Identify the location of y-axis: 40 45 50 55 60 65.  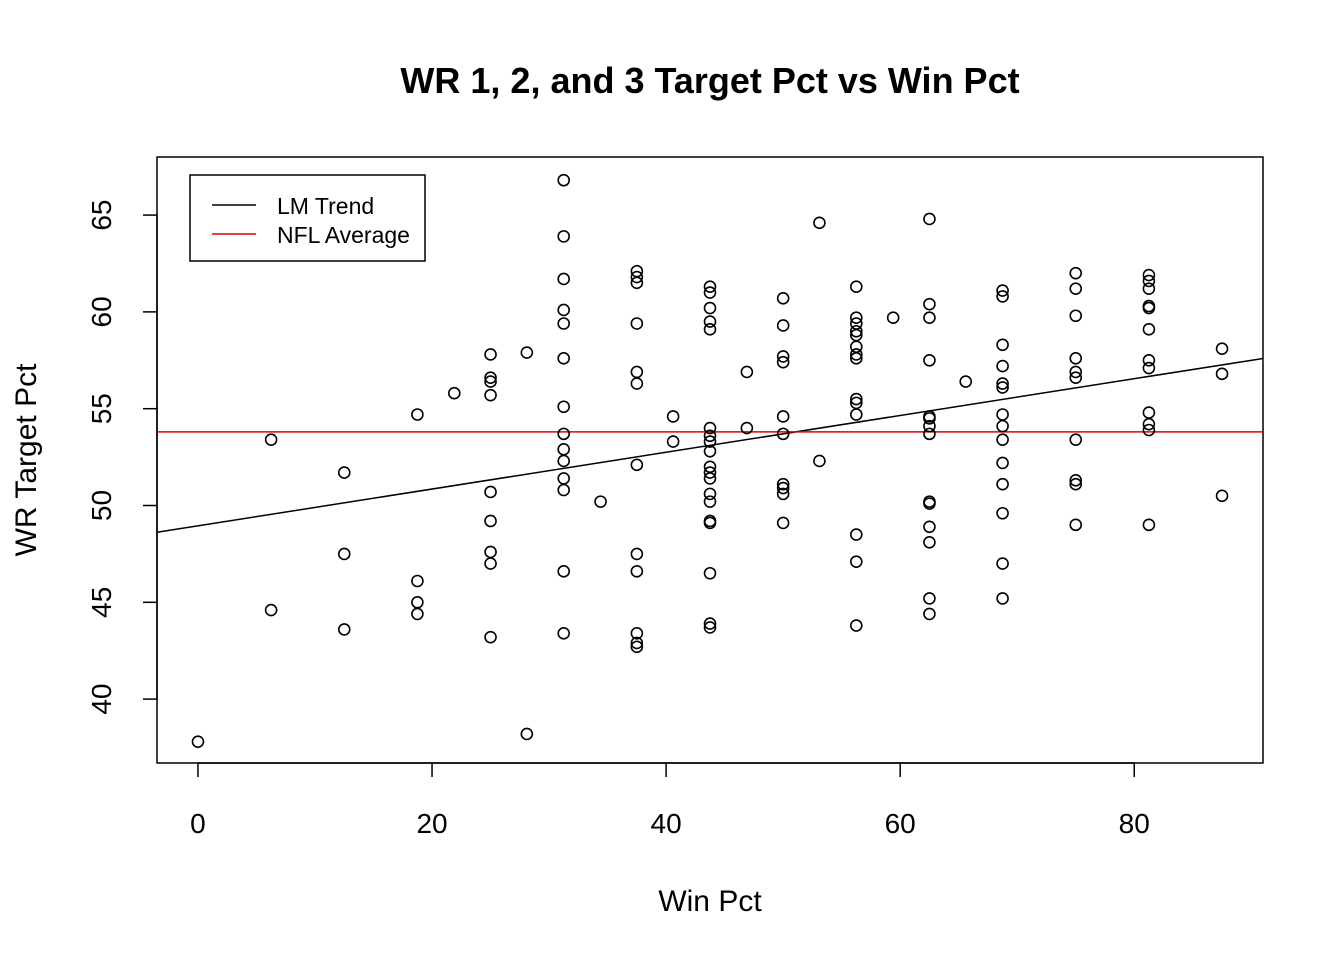
(122, 457).